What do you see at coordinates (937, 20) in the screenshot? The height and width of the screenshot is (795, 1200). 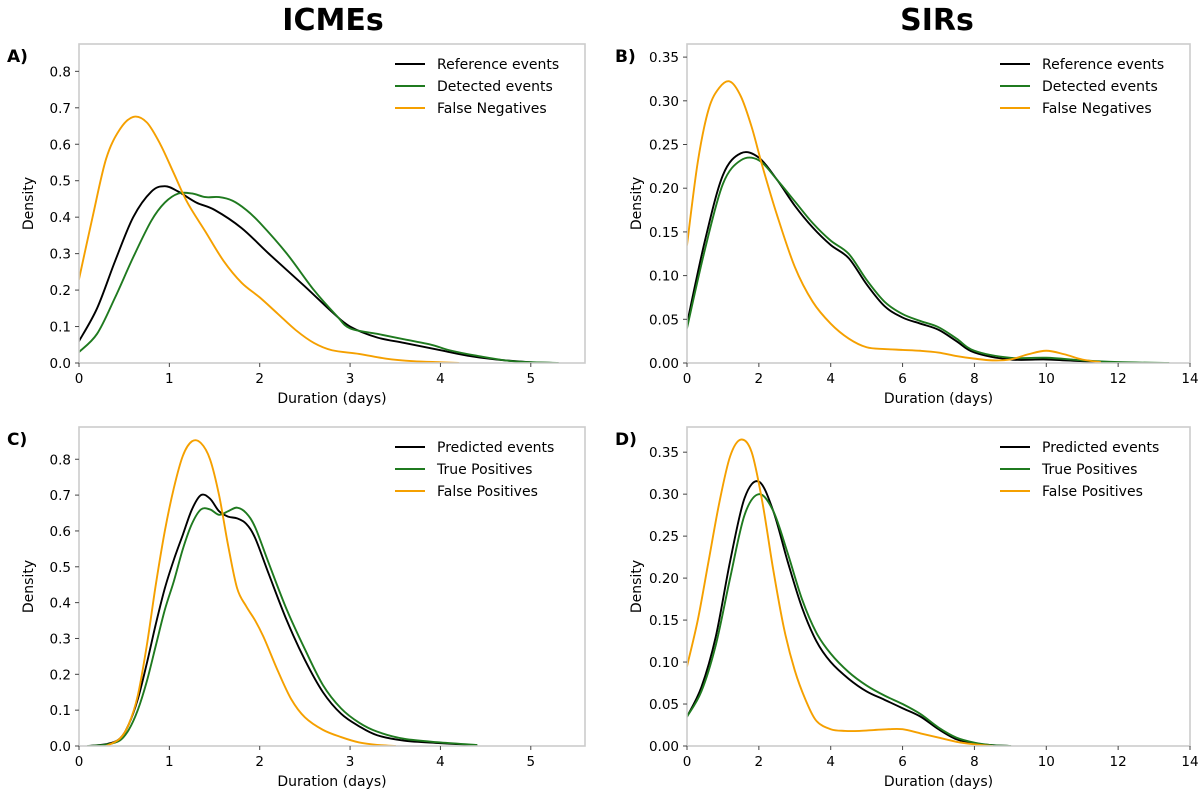 I see `column-title-sirs: SIRs` at bounding box center [937, 20].